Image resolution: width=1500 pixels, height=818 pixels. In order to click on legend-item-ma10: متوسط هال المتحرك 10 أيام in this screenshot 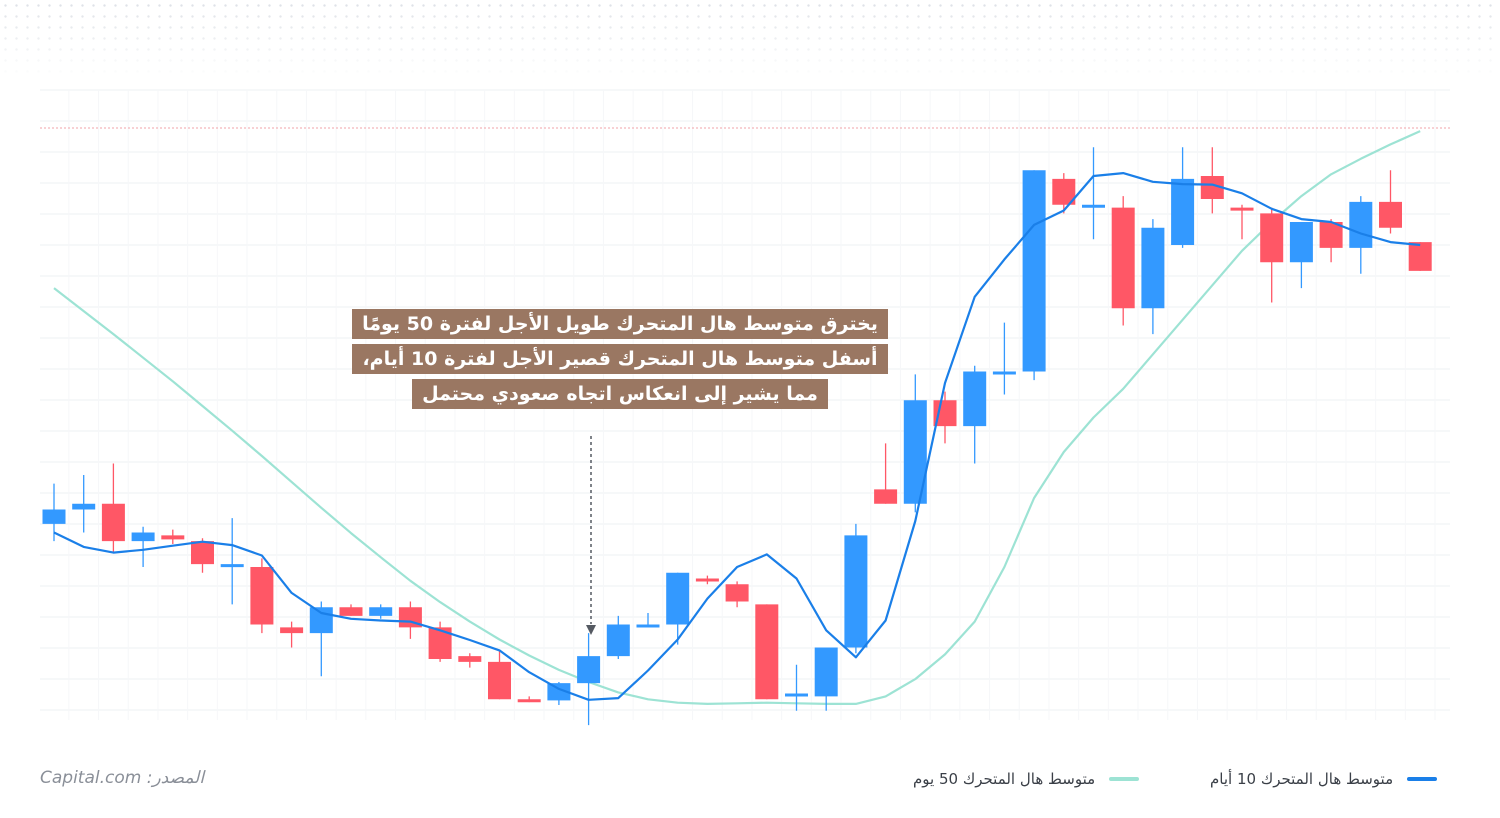, I will do `click(1324, 779)`.